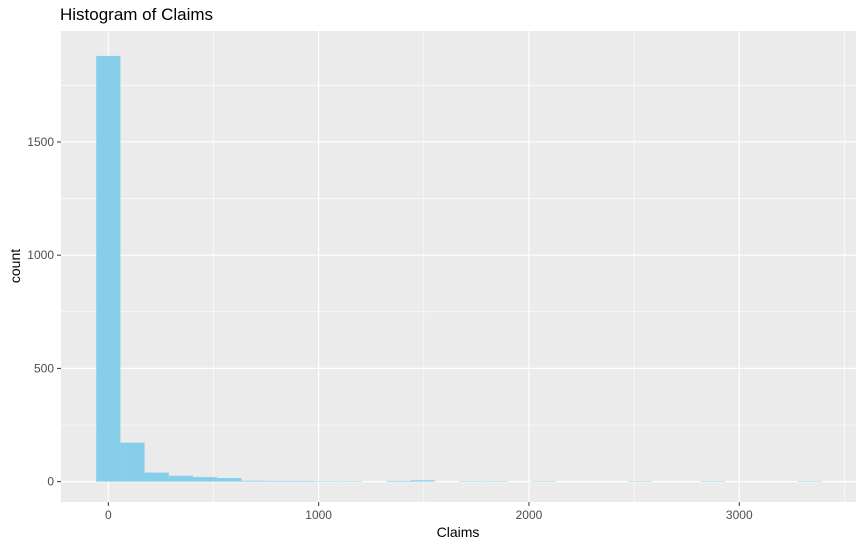  I want to click on x-axis-title: Claims, so click(458, 532).